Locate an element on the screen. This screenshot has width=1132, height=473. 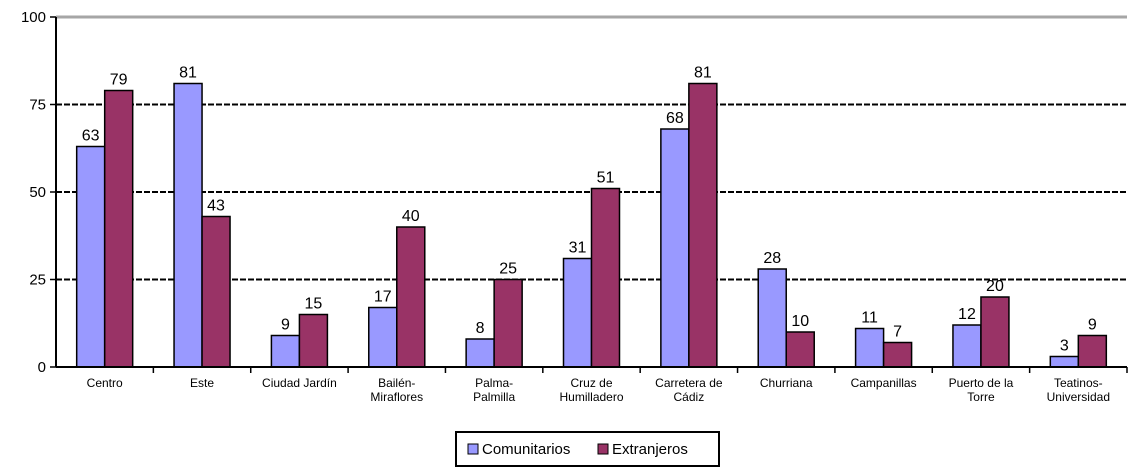
category-label-7: Churriana is located at coordinates (786, 383).